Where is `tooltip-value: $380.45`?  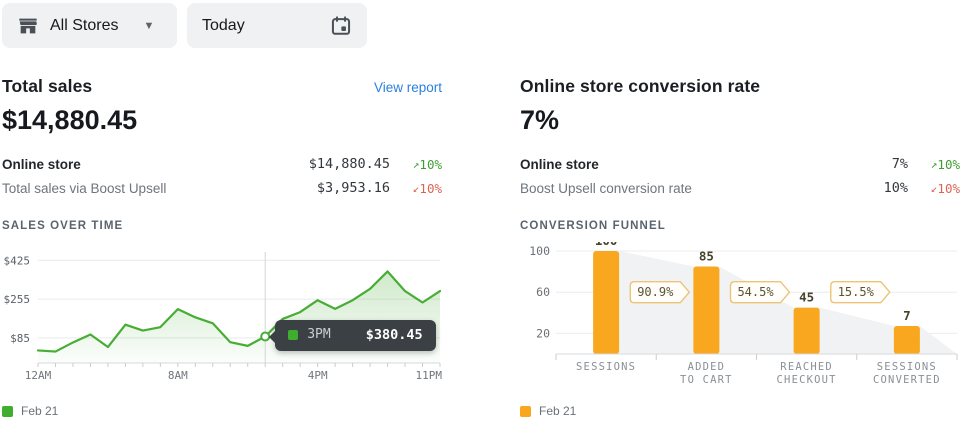
tooltip-value: $380.45 is located at coordinates (394, 334).